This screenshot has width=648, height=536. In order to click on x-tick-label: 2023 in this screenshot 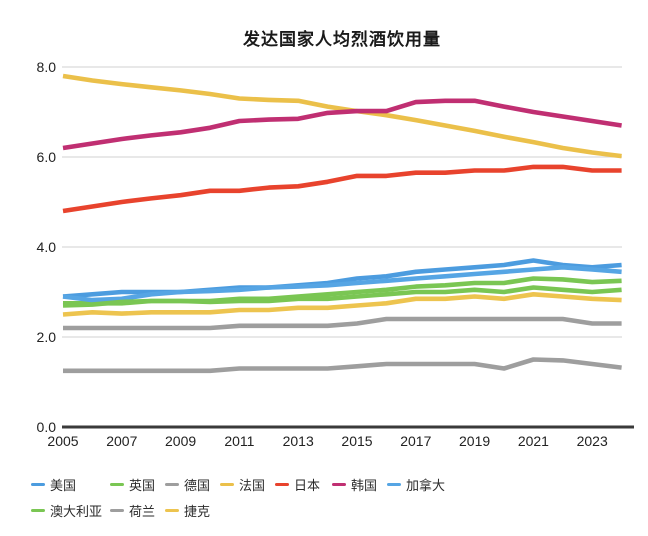, I will do `click(592, 441)`.